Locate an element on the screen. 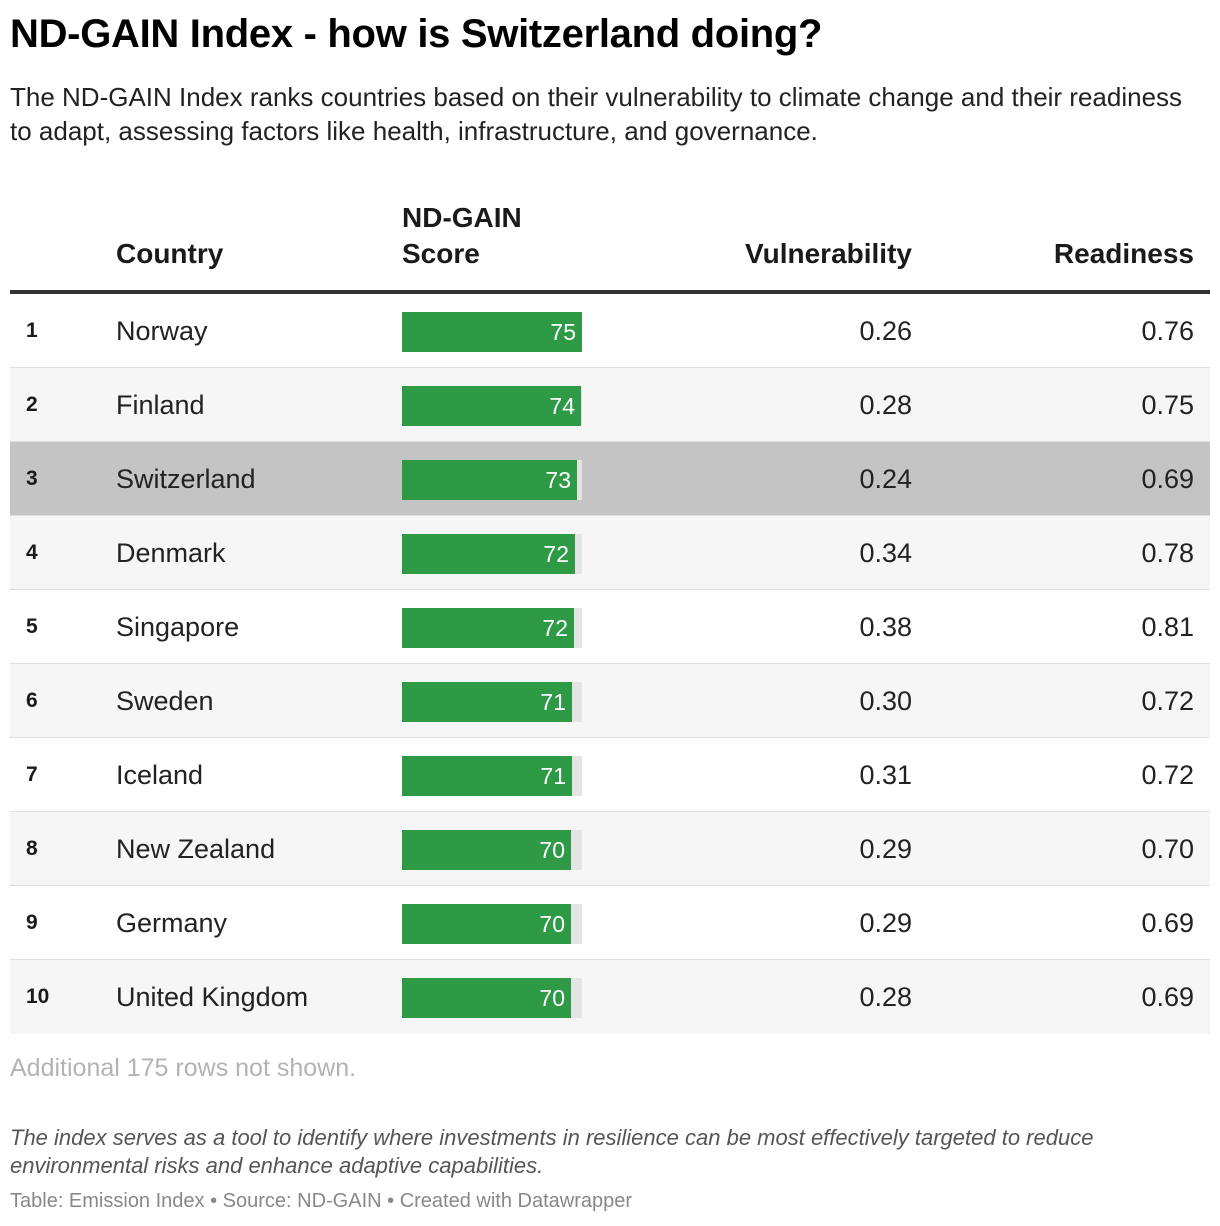 The height and width of the screenshot is (1226, 1220). vulnerability-cell: 0.24 is located at coordinates (885, 479).